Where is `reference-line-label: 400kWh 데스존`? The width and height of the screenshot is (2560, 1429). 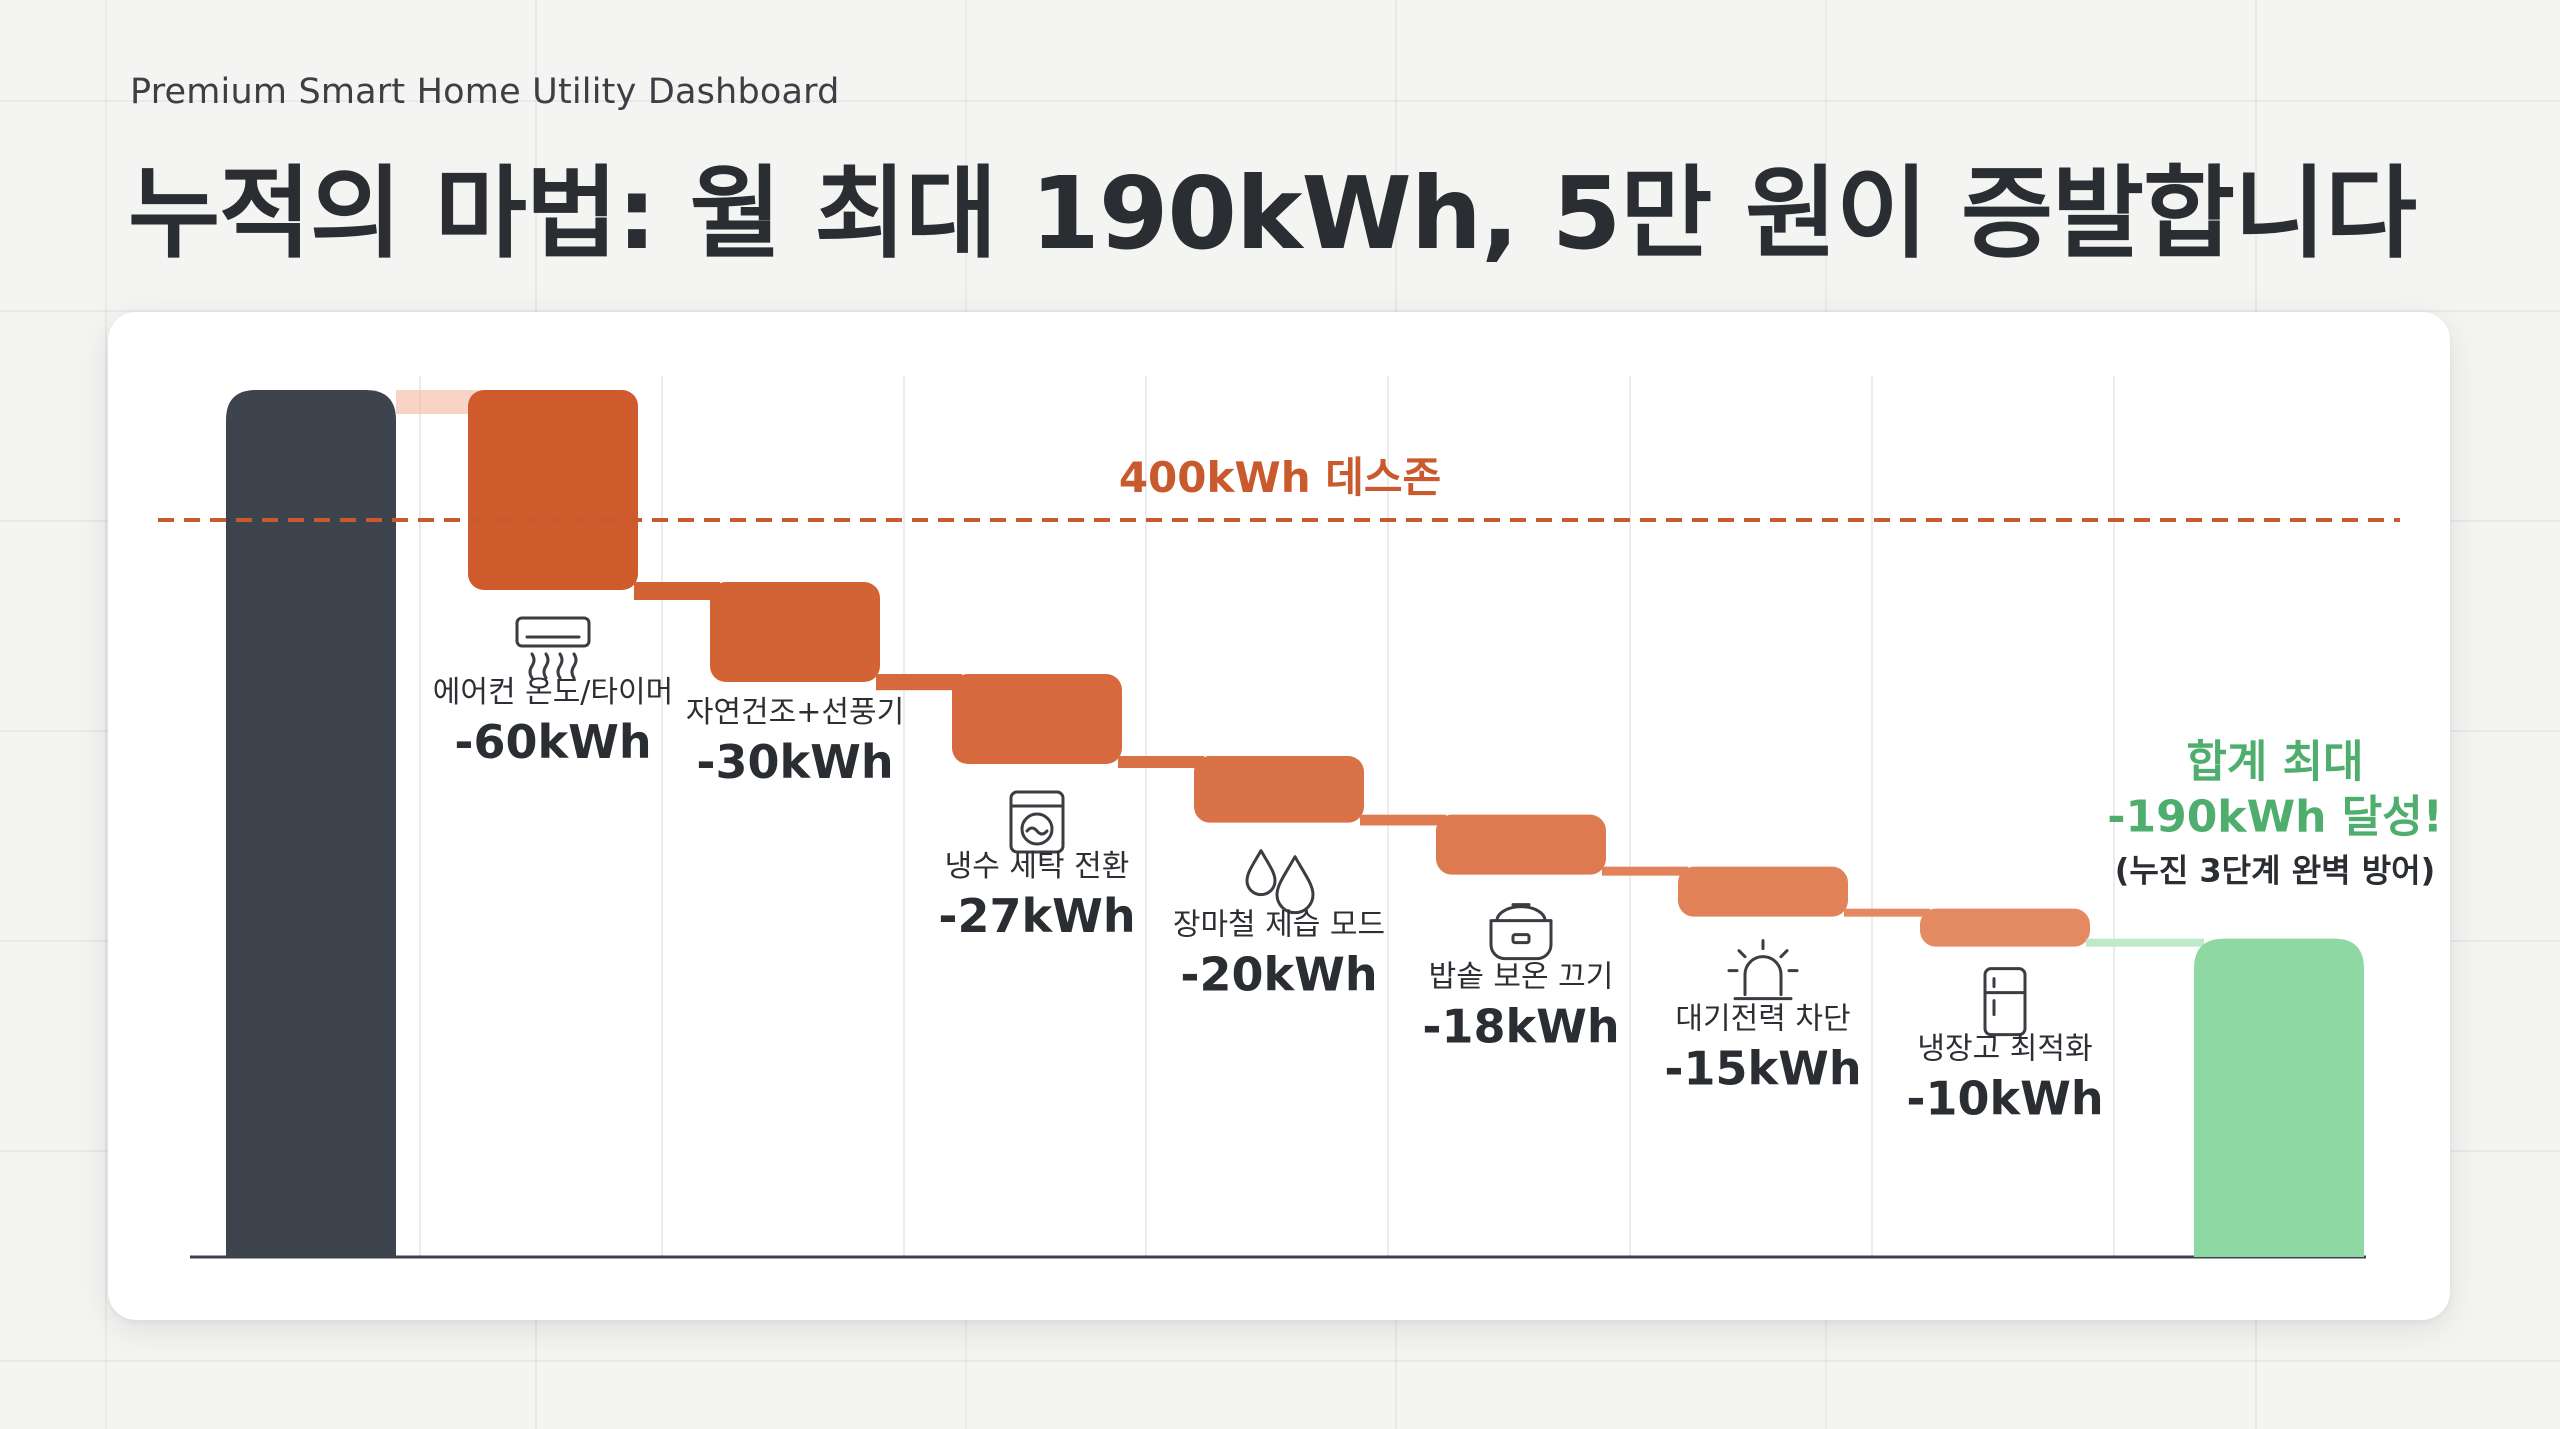 reference-line-label: 400kWh 데스존 is located at coordinates (1280, 477).